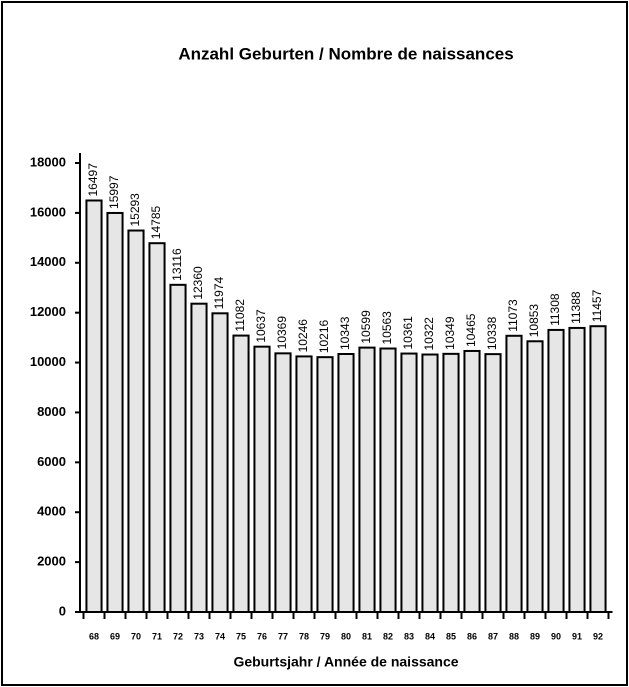 The width and height of the screenshot is (629, 687). What do you see at coordinates (430, 636) in the screenshot?
I see `x-tick-label: 84` at bounding box center [430, 636].